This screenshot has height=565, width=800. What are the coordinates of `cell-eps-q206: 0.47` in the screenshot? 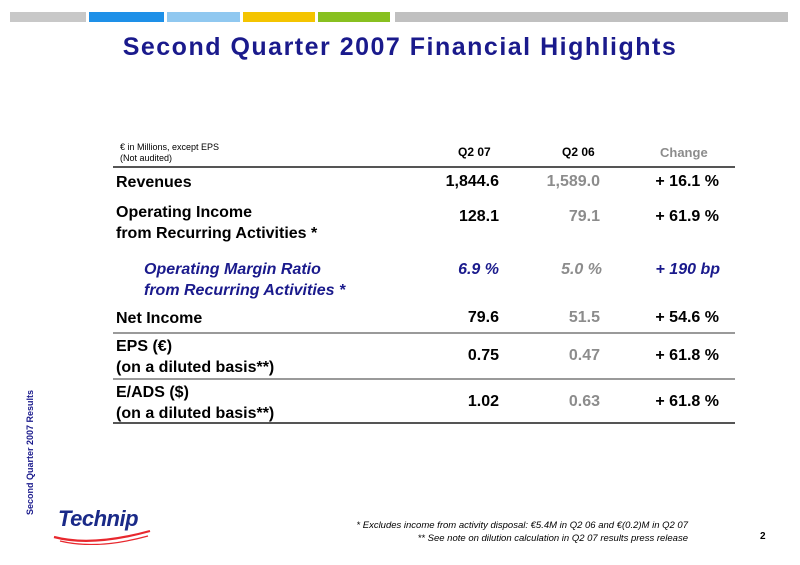 It's located at (584, 355).